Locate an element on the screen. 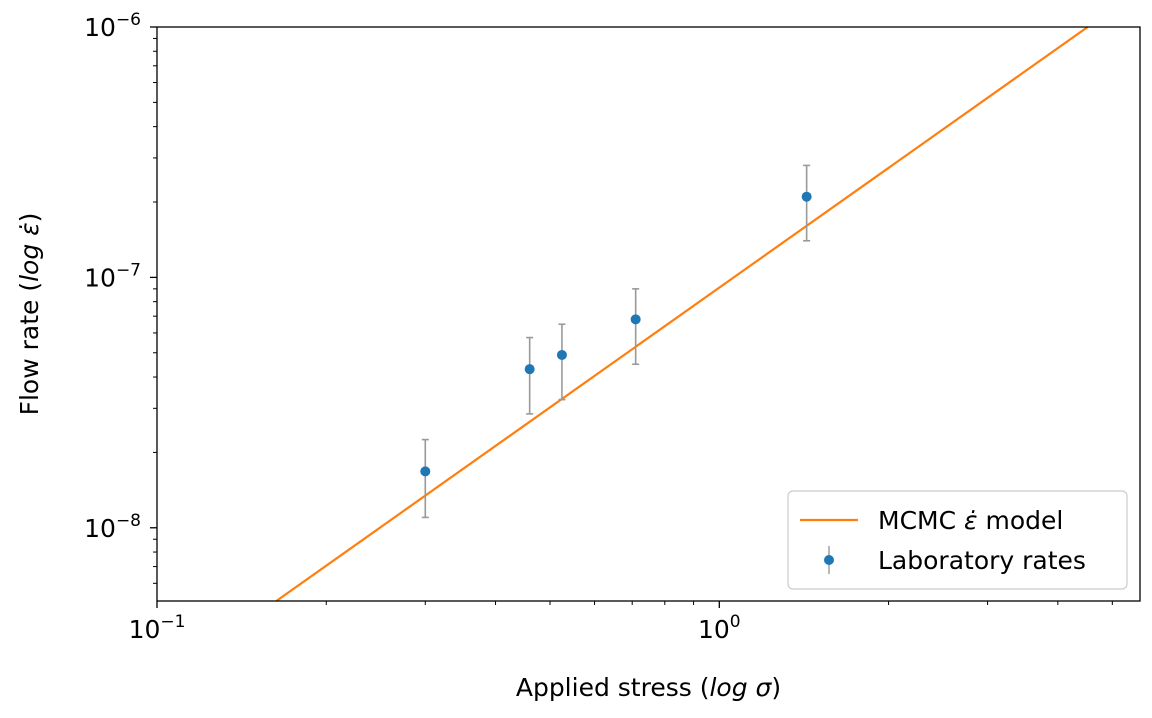  legend: MCMC ε̇ model Laboratory rates is located at coordinates (957, 540).